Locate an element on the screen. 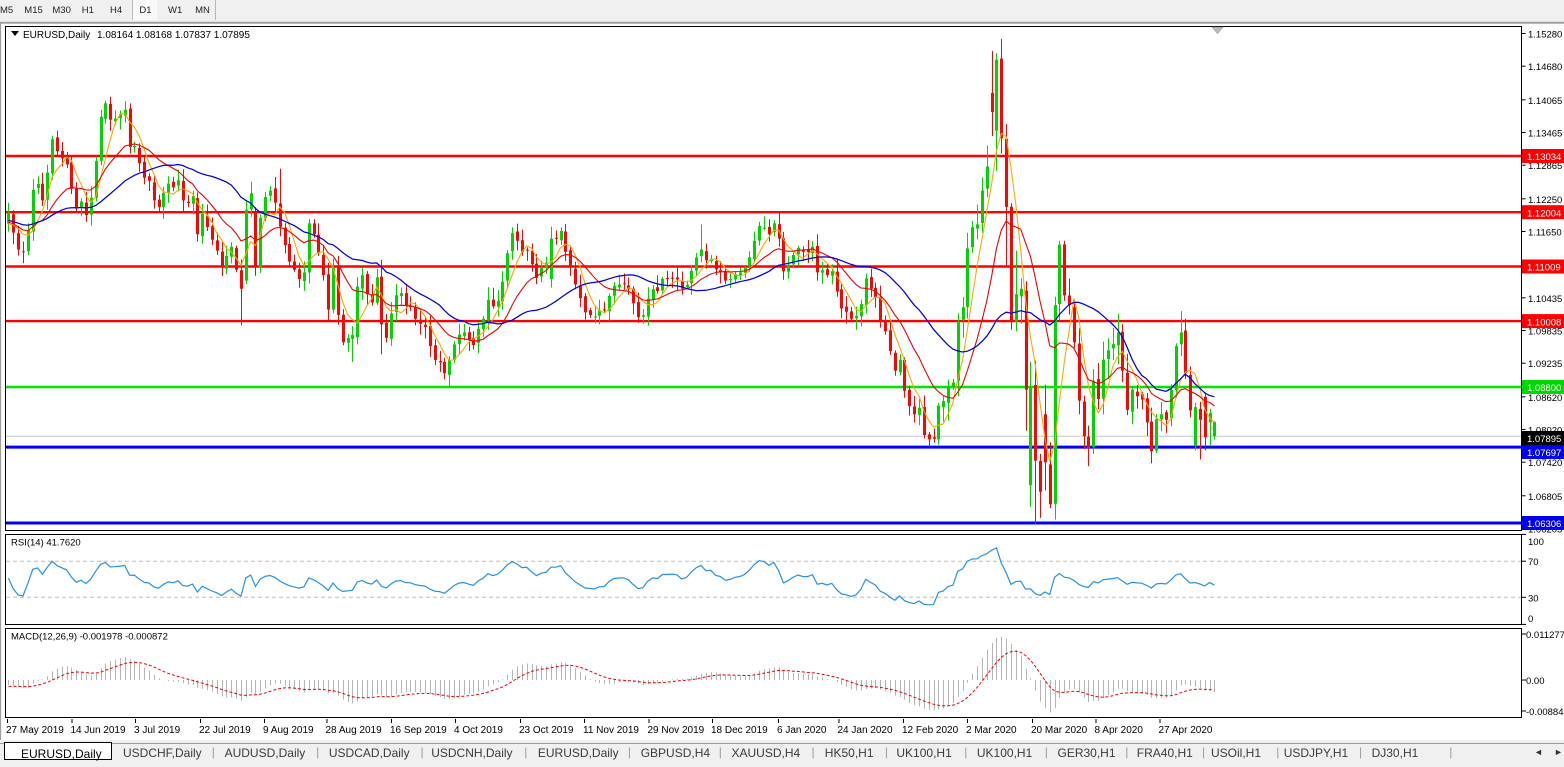  svg-text: 0 is located at coordinates (1530, 619).